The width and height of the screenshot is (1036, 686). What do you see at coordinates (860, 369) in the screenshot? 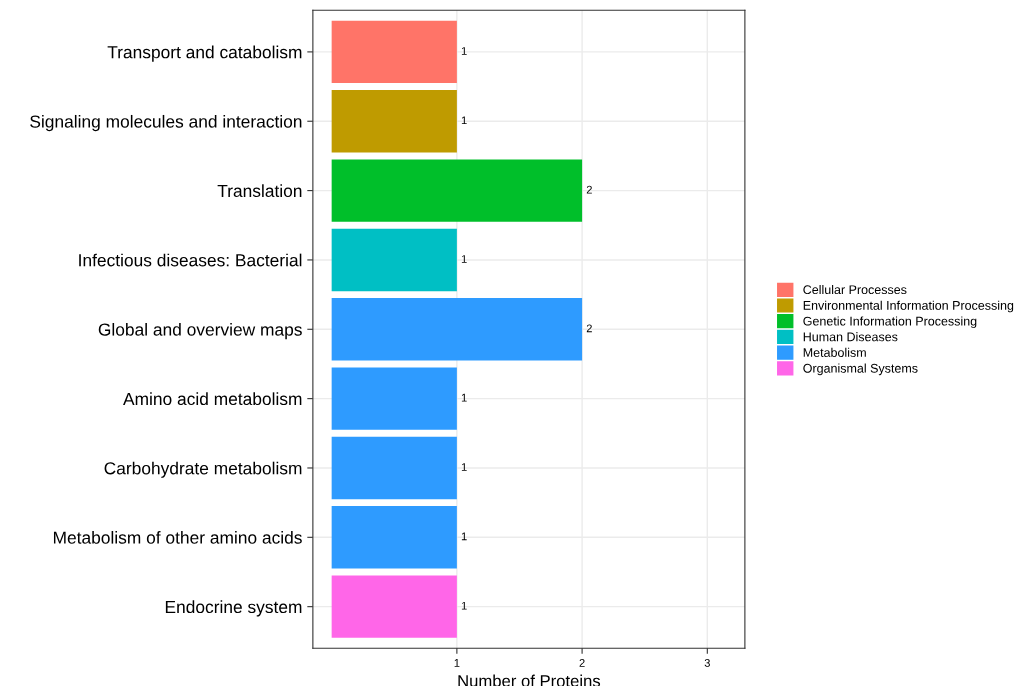
I see `legend-label: Organismal Systems` at bounding box center [860, 369].